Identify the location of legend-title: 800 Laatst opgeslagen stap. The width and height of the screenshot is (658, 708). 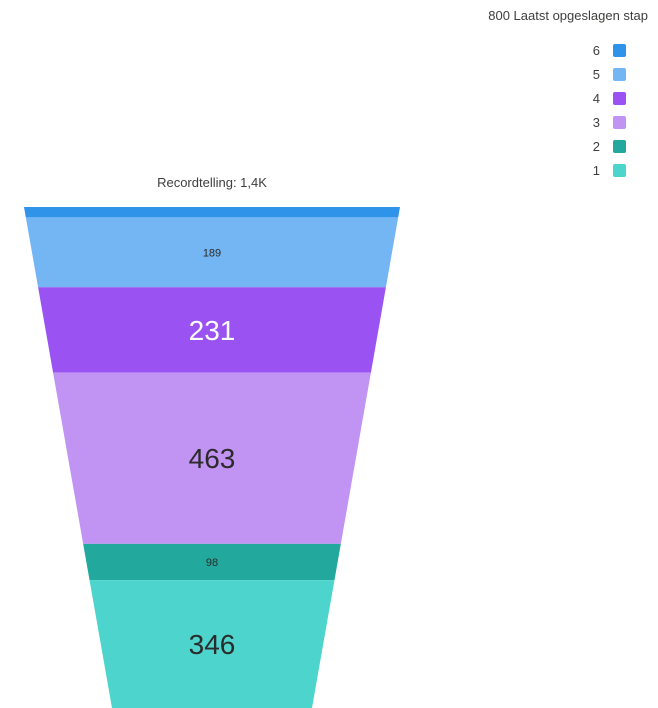
(568, 15).